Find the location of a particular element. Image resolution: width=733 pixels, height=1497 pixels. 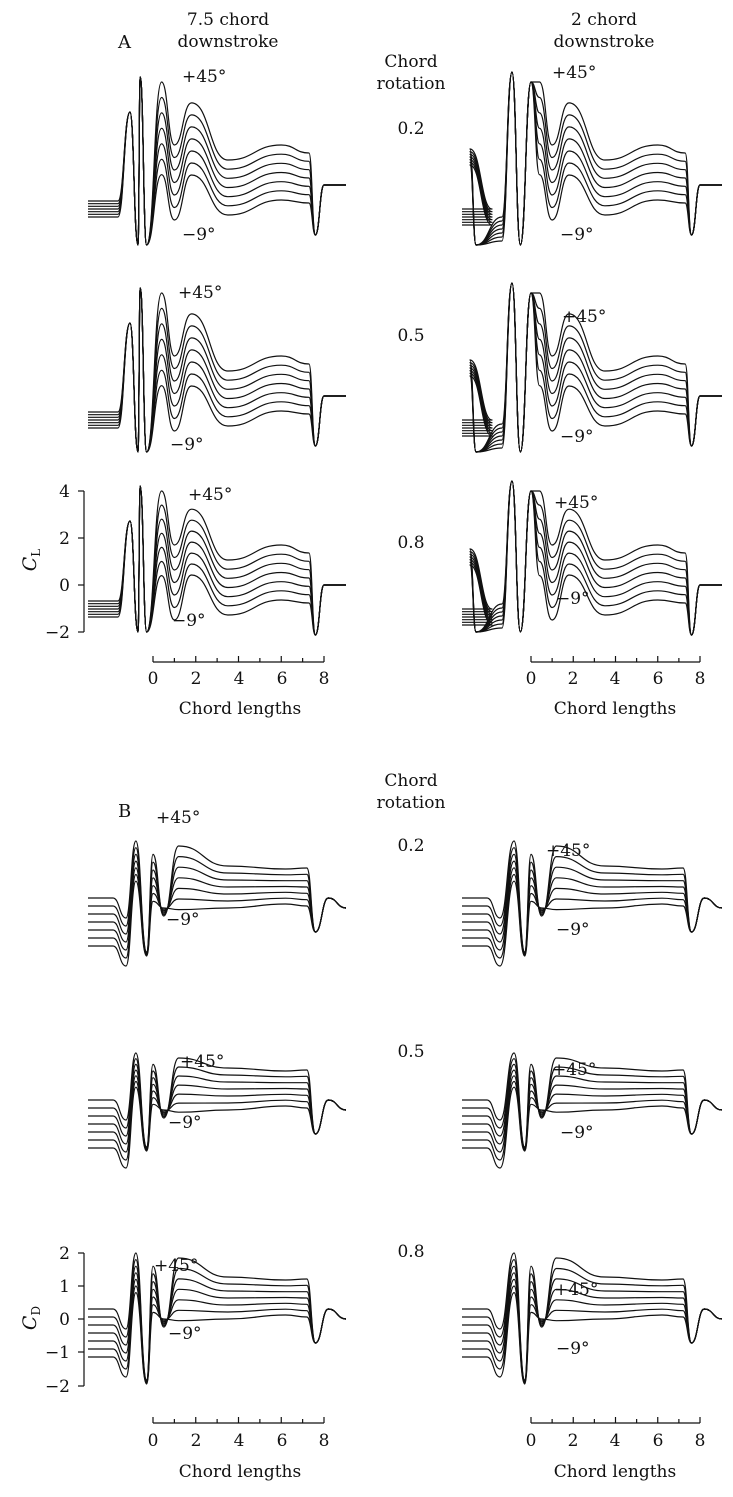

x-axis-a-right: 0 2 4 6 8 Chord lengths is located at coordinates (616, 687).